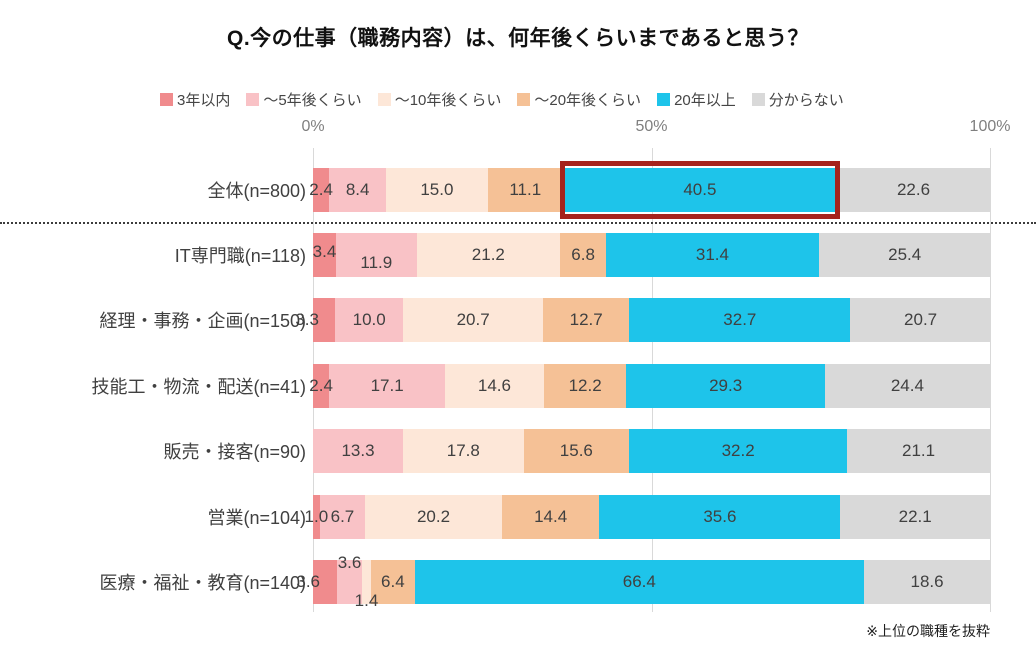 The width and height of the screenshot is (1036, 660). Describe the element at coordinates (905, 255) in the screenshot. I see `bar-segment-label: 25.4` at that location.